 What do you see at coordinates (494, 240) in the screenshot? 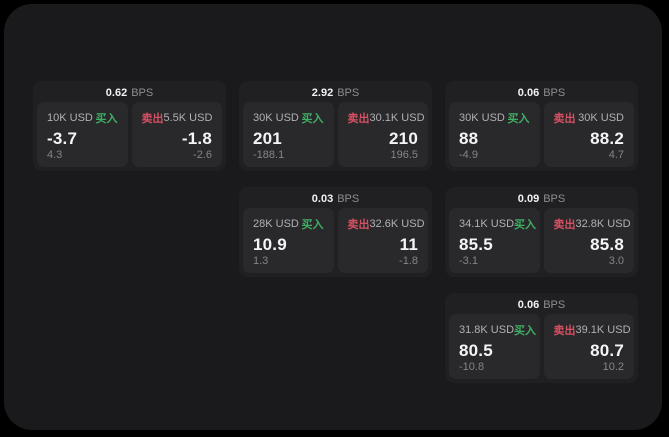
I see `buy-quote-panel: 34.1K USD 买入 85.5 -3.1` at bounding box center [494, 240].